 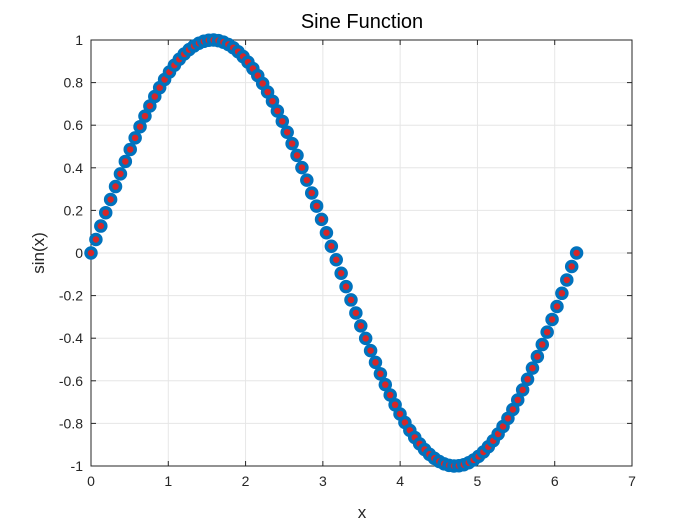 I want to click on y-tick-label: 0, so click(x=79, y=253).